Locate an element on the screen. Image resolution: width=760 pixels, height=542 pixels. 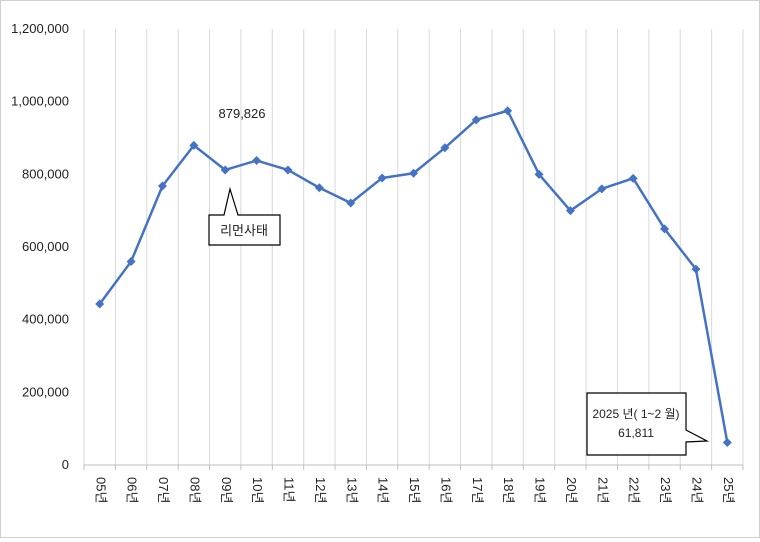
y-tick-label: 0 is located at coordinates (65, 464).